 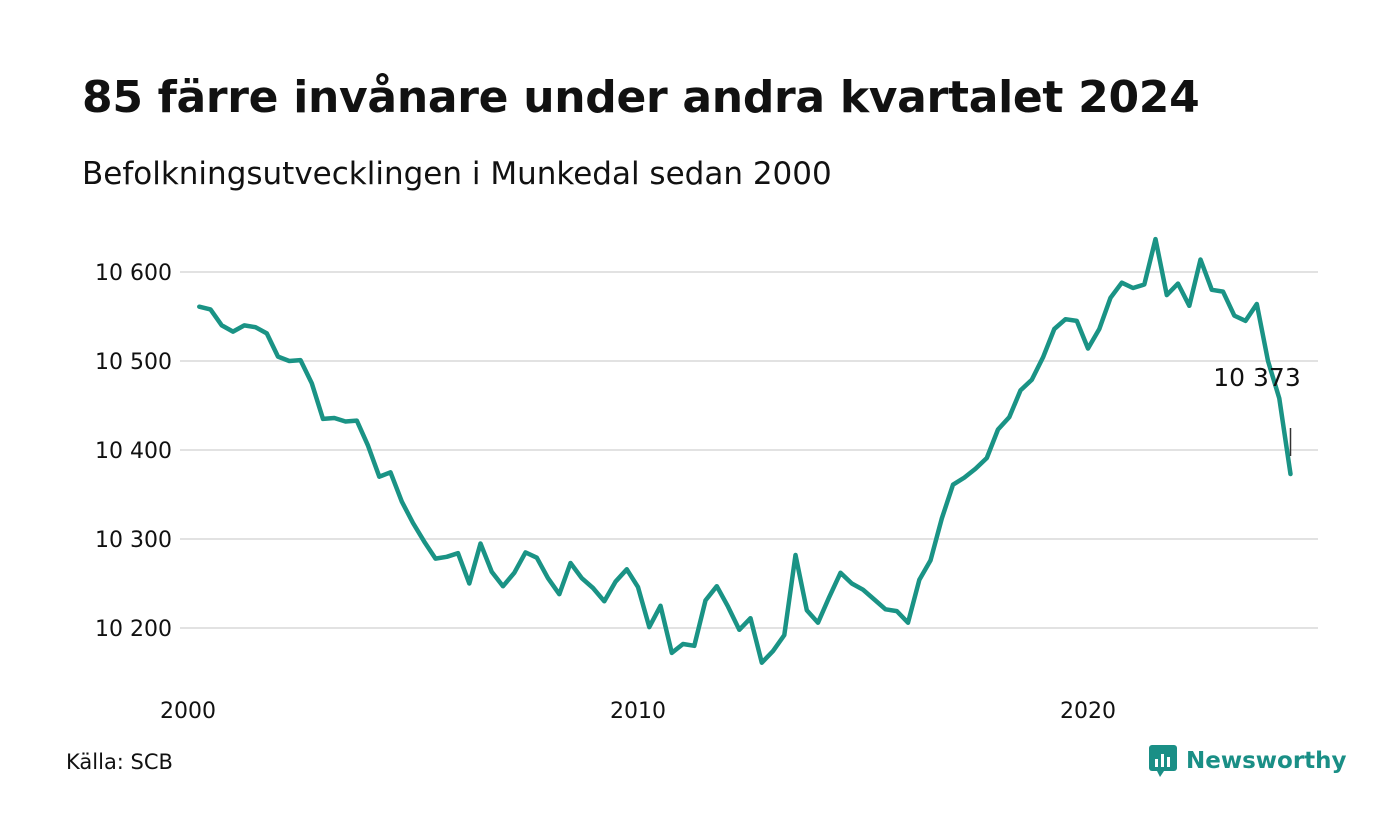 What do you see at coordinates (1163, 761) in the screenshot?
I see `newsworthy-logo-icon` at bounding box center [1163, 761].